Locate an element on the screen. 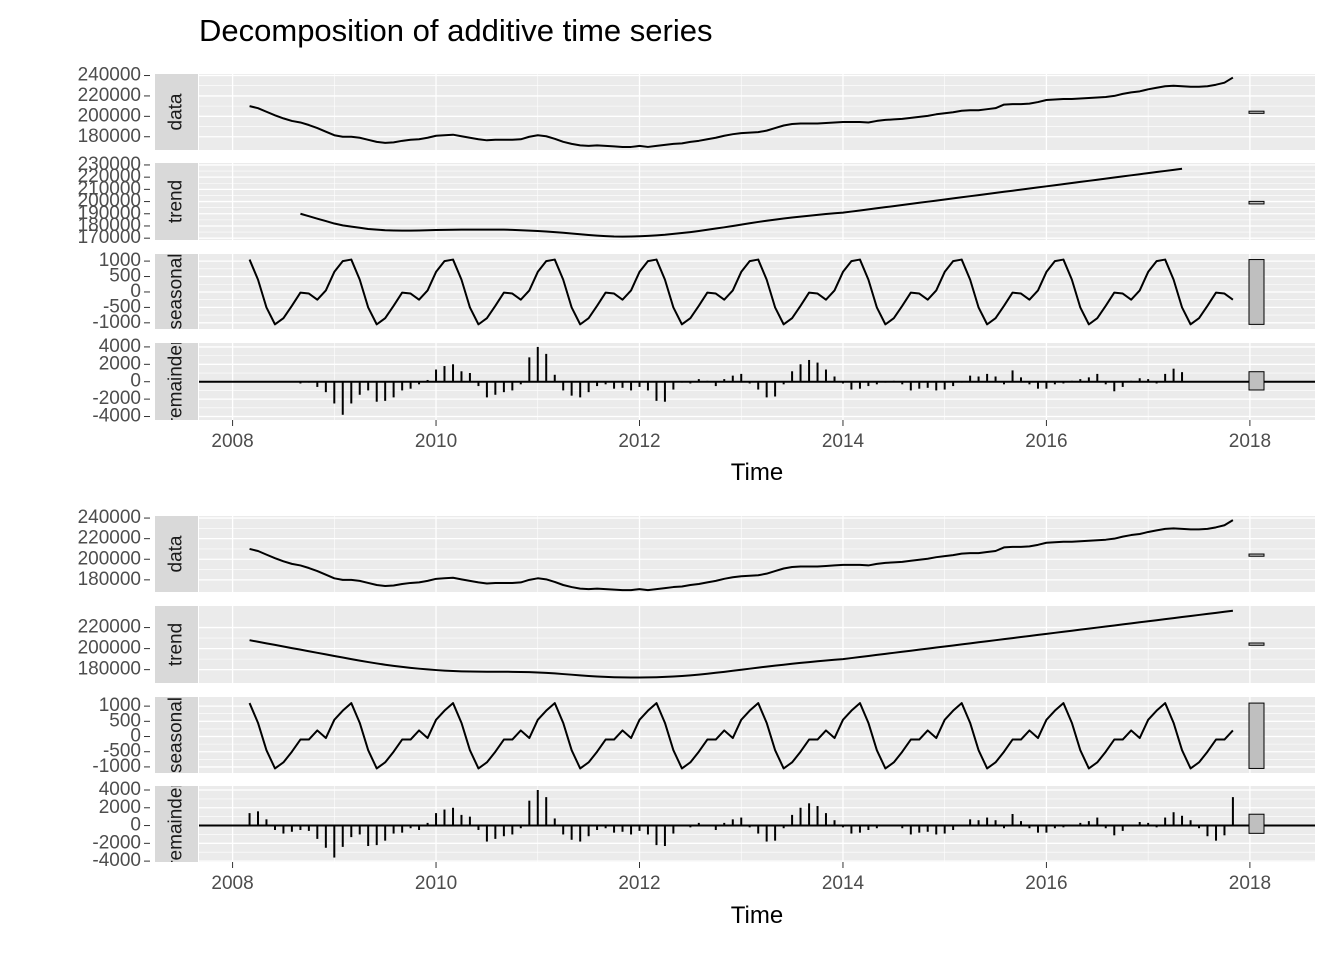 Image resolution: width=1344 pixels, height=960 pixels. y-tick-label: -2000 is located at coordinates (116, 842).